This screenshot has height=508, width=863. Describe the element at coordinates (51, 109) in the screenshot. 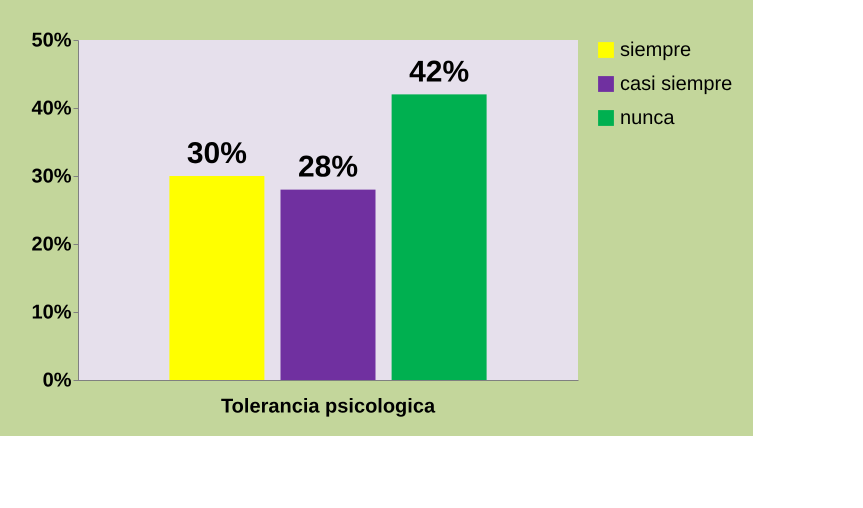

I see `y-tick-label: 40%` at that location.